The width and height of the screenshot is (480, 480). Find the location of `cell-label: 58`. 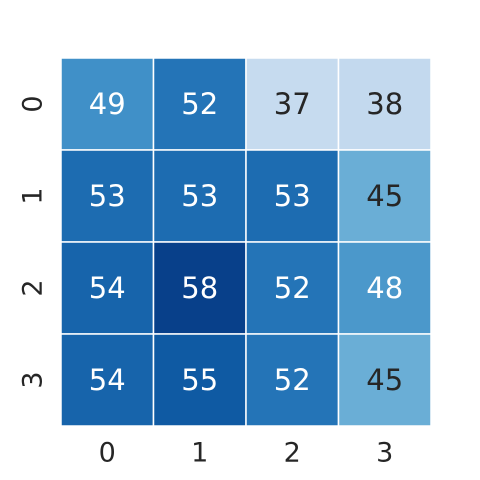

cell-label: 58 is located at coordinates (199, 288).